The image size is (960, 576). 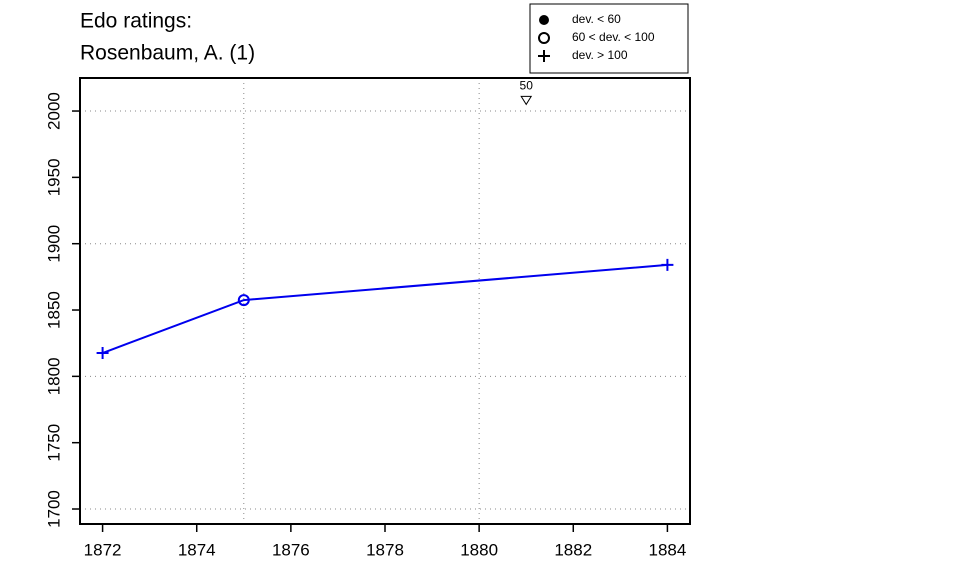 I want to click on marker-triangle, so click(x=526, y=100).